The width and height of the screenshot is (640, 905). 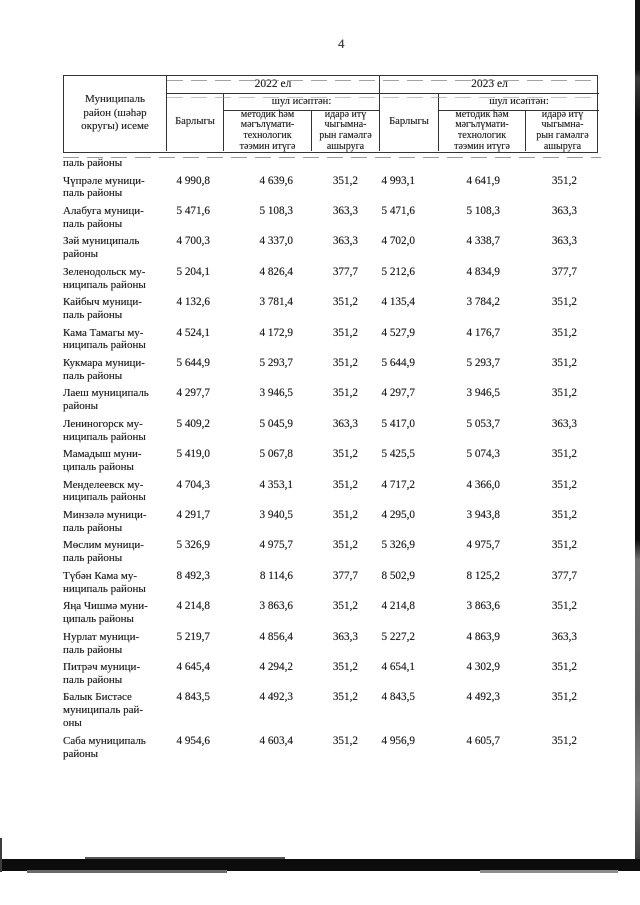 I want to click on header-year-2023: 2023 ел, so click(x=489, y=85).